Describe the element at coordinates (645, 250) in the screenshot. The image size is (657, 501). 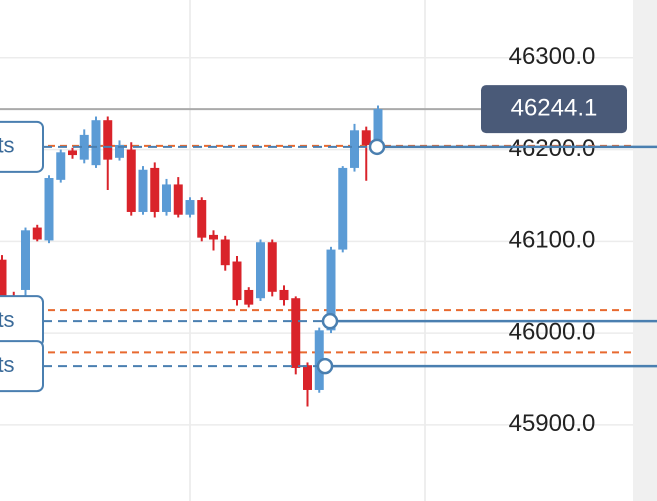
I see `edge-strip` at that location.